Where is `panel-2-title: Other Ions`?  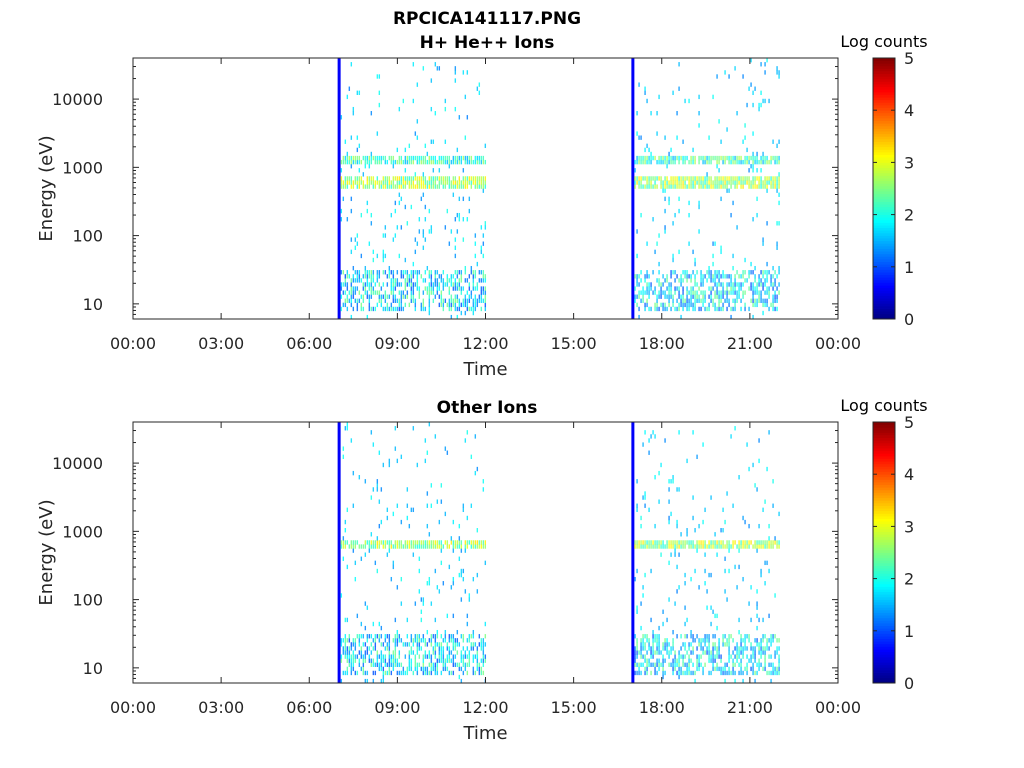 panel-2-title: Other Ions is located at coordinates (487, 408).